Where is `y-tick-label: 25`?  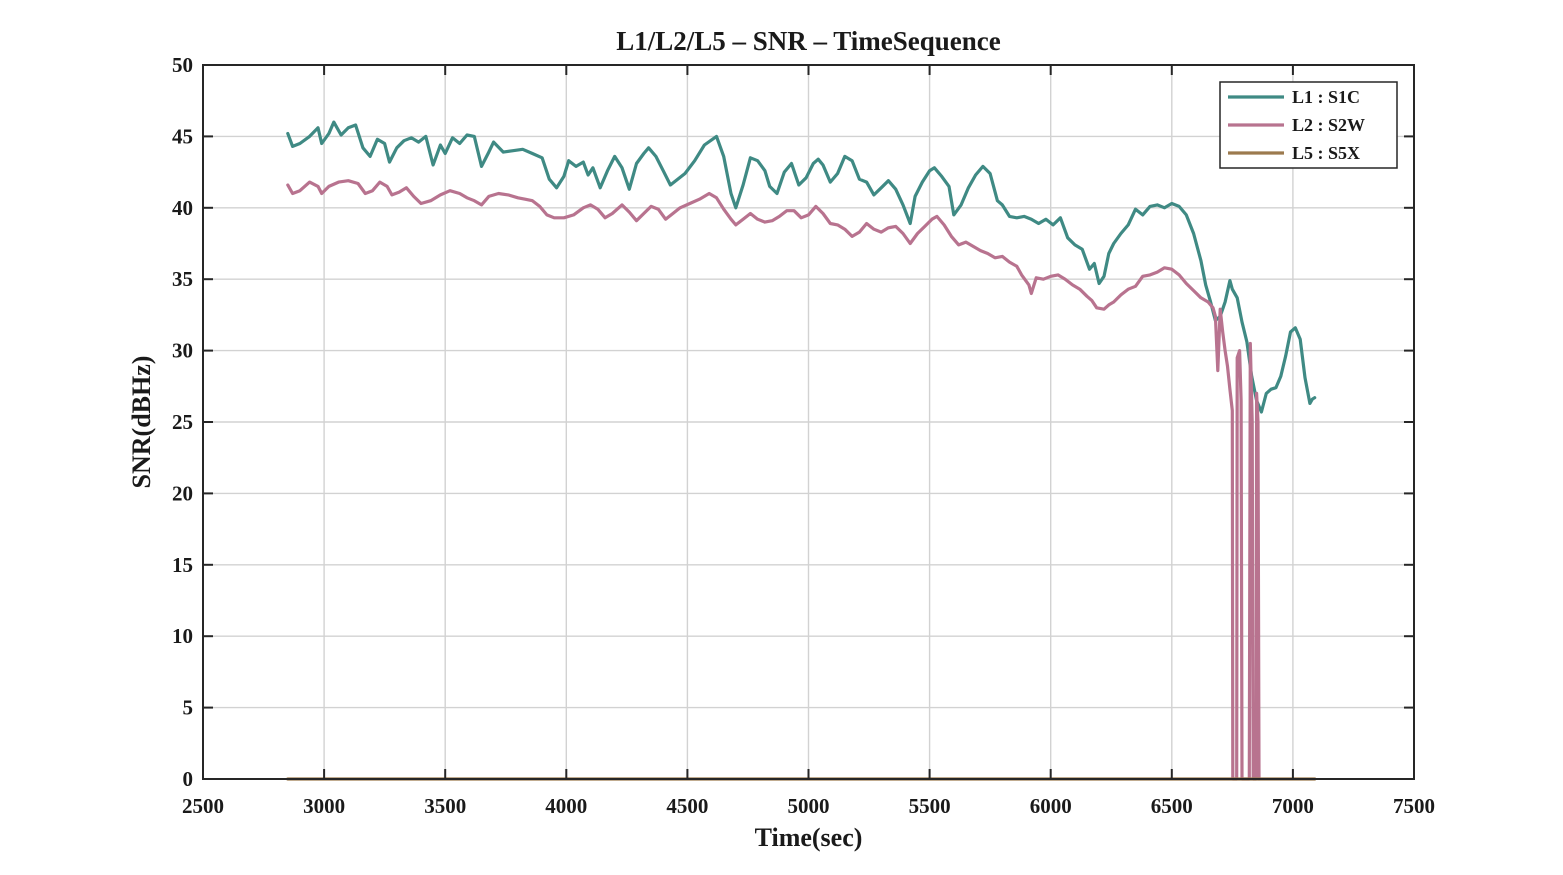
y-tick-label: 25 is located at coordinates (182, 422).